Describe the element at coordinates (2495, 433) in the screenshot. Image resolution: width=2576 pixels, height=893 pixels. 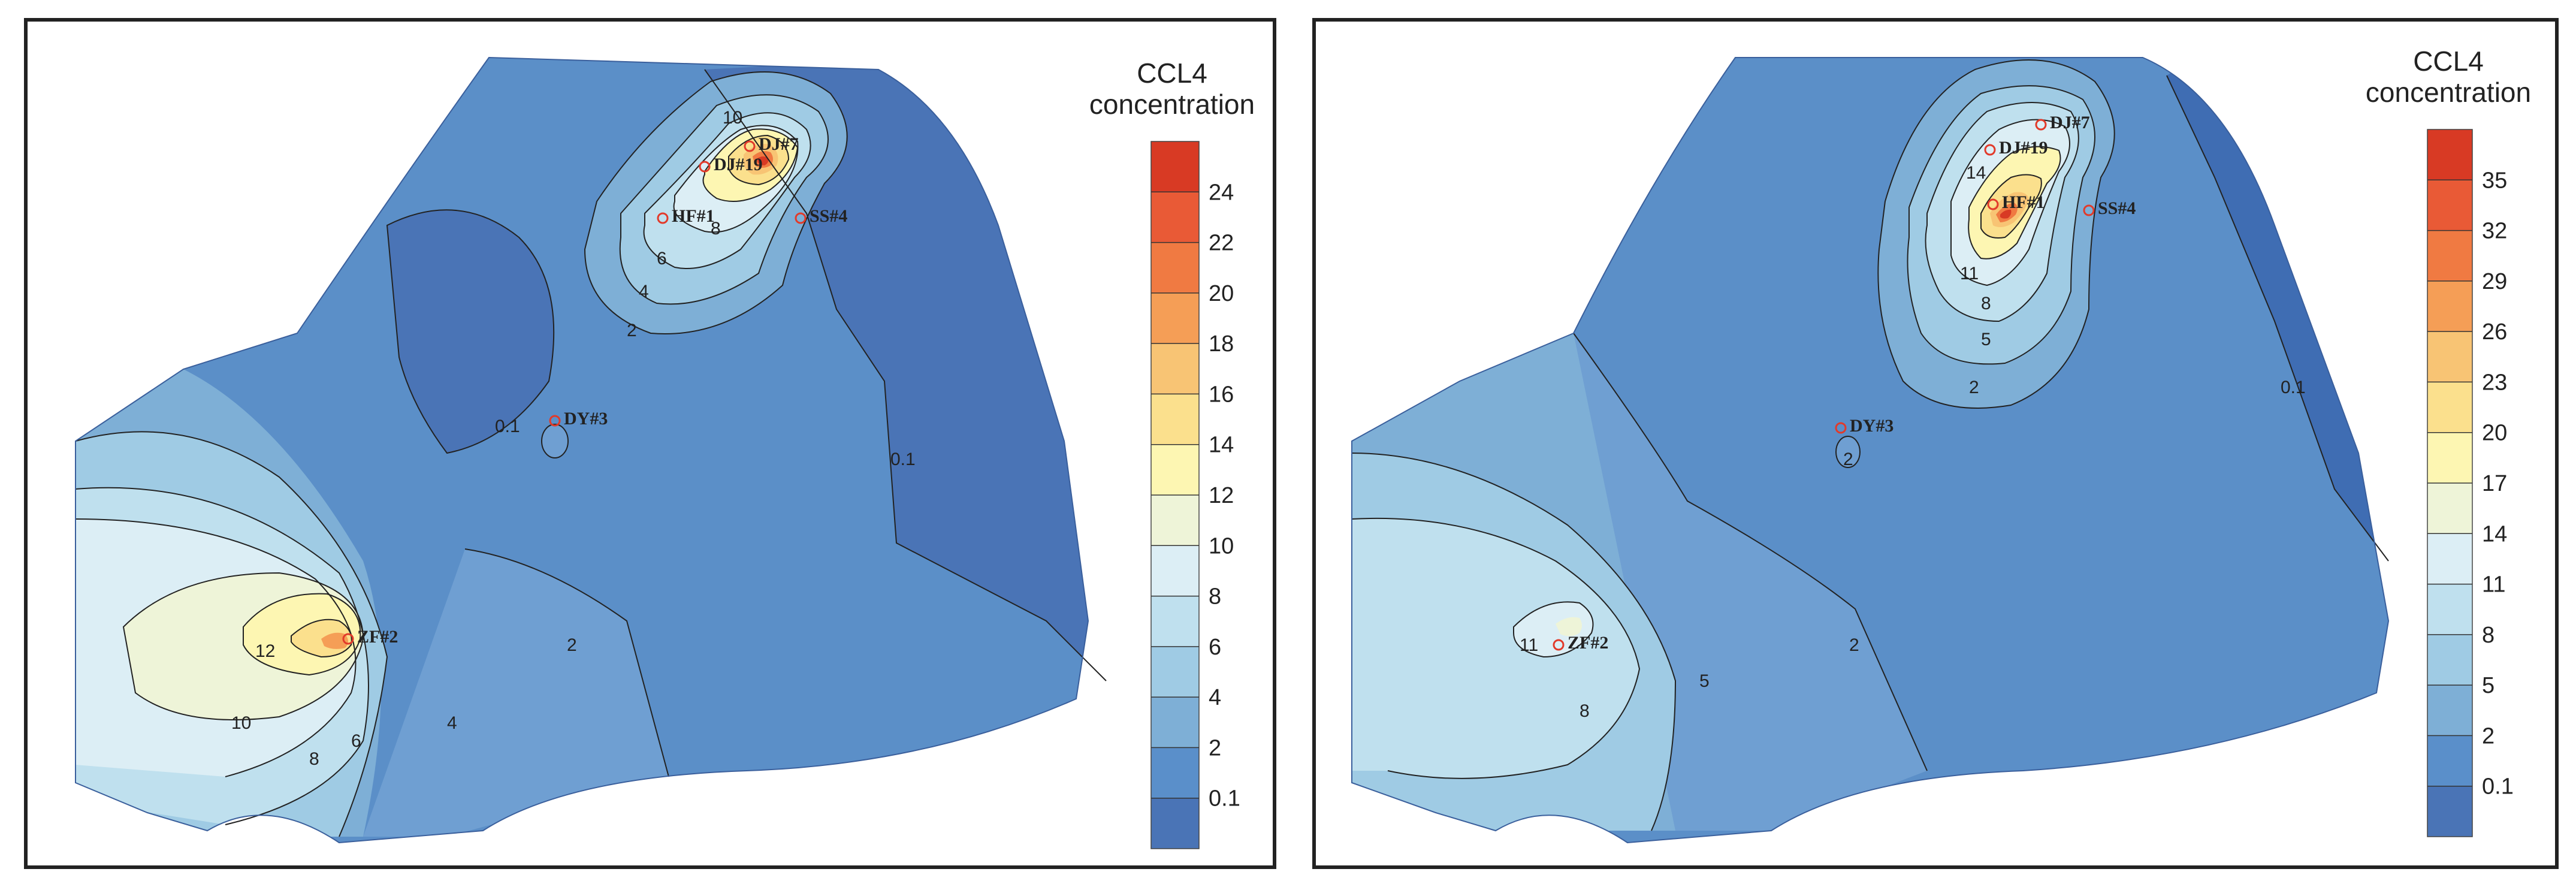
I see `legend-tick-label: 20` at that location.